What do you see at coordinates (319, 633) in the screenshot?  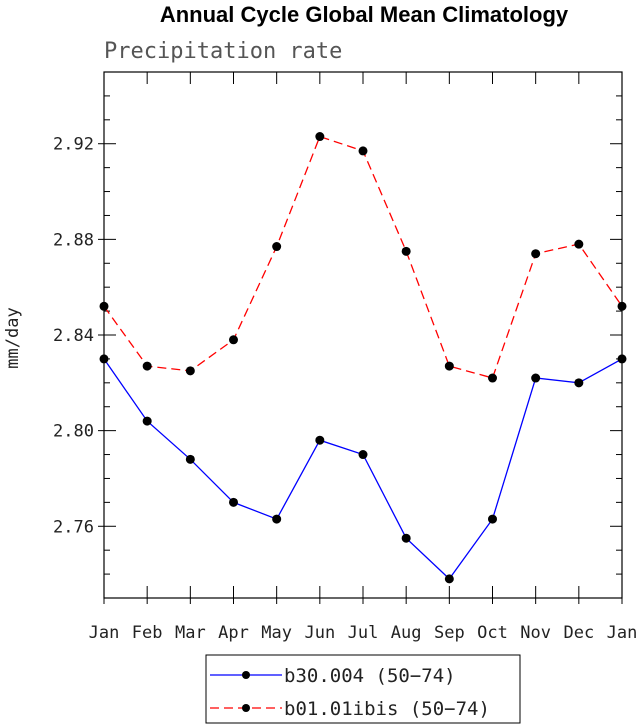 I see `x-tick-label: Jun` at bounding box center [319, 633].